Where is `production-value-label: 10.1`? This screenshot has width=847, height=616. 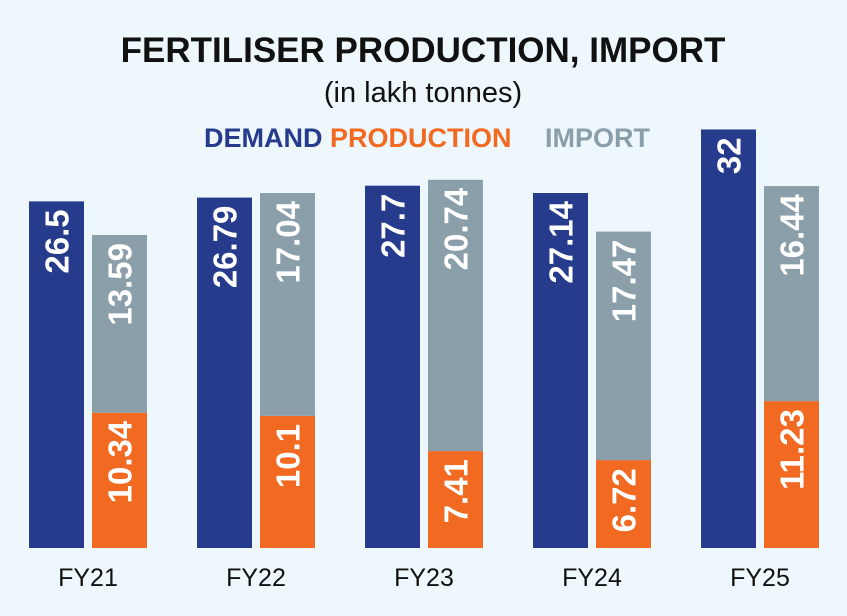 production-value-label: 10.1 is located at coordinates (288, 456).